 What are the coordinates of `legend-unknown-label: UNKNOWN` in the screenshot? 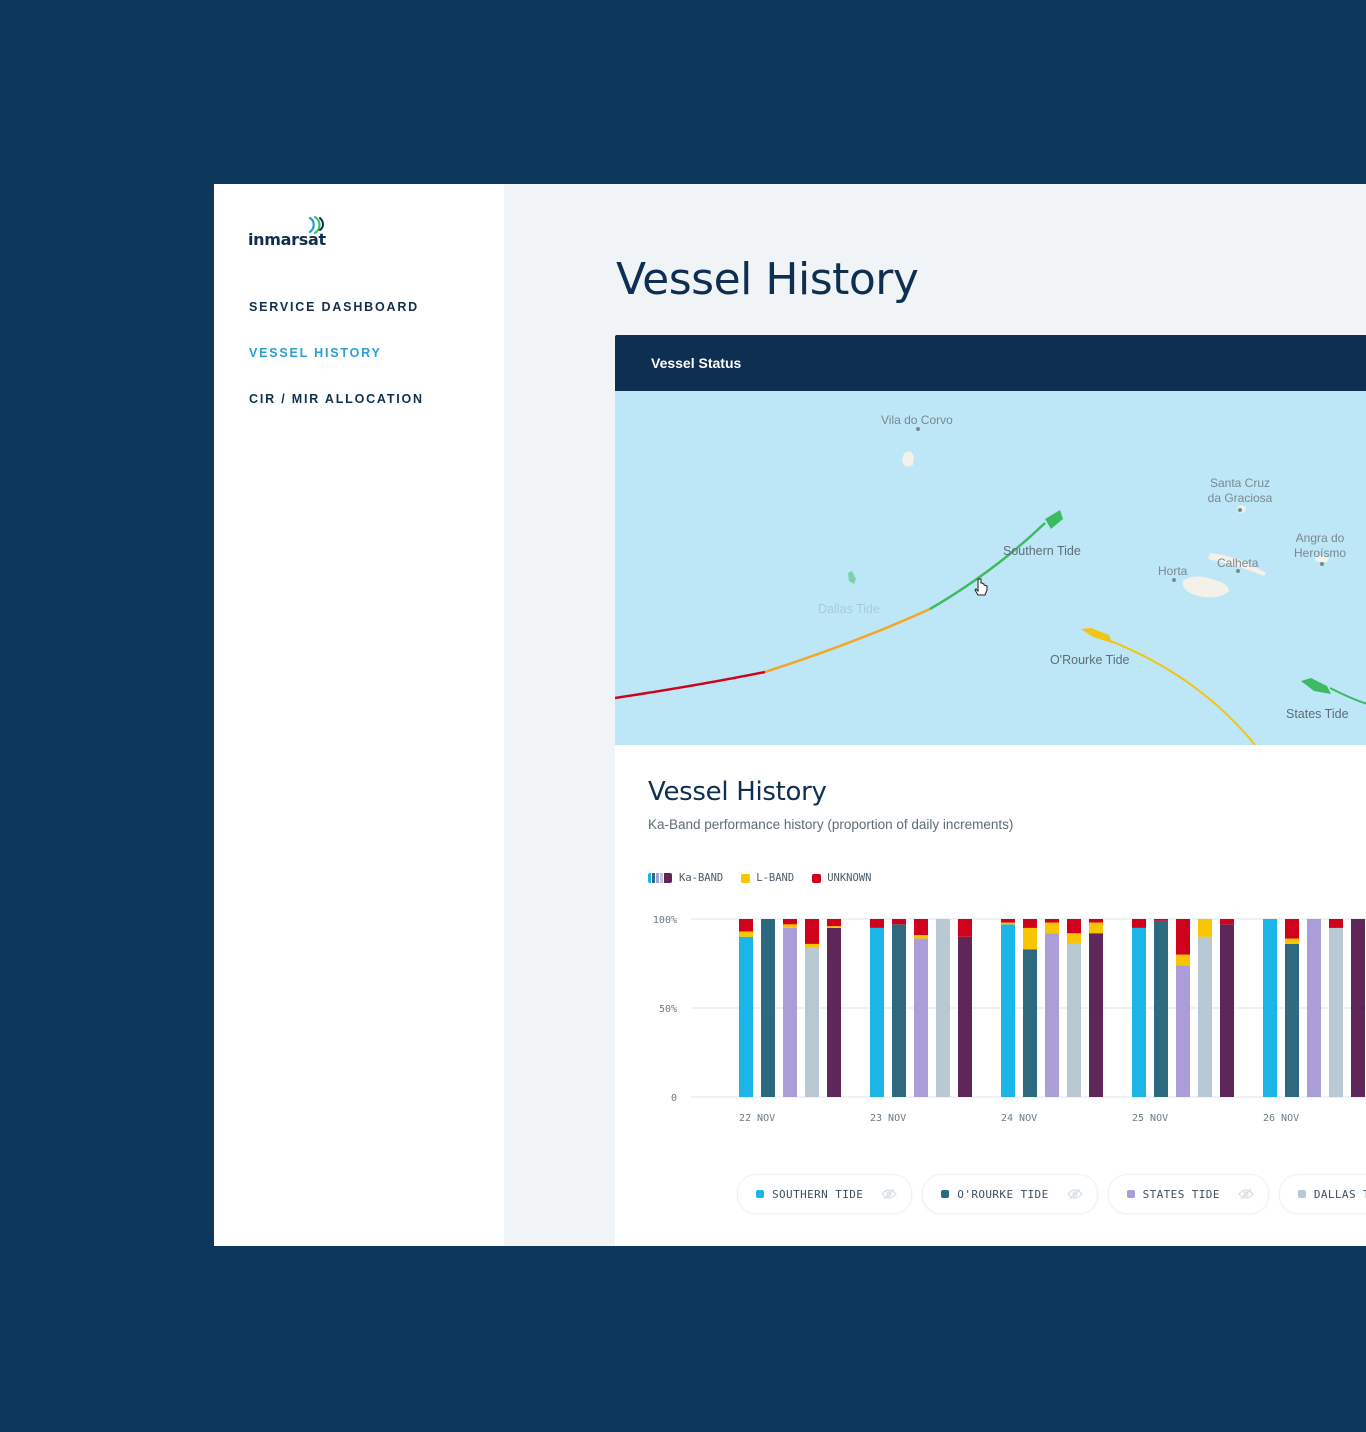 It's located at (849, 878).